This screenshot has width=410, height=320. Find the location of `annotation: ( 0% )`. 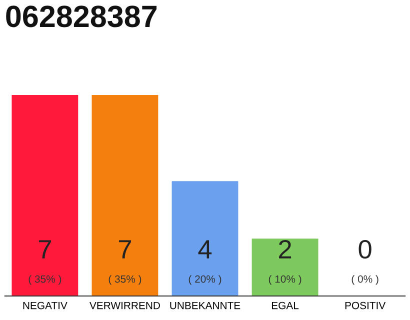

annotation: ( 0% ) is located at coordinates (365, 280).